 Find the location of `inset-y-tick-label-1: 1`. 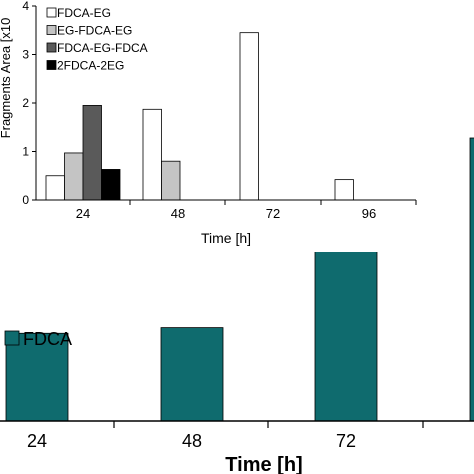

inset-y-tick-label-1: 1 is located at coordinates (25, 152).